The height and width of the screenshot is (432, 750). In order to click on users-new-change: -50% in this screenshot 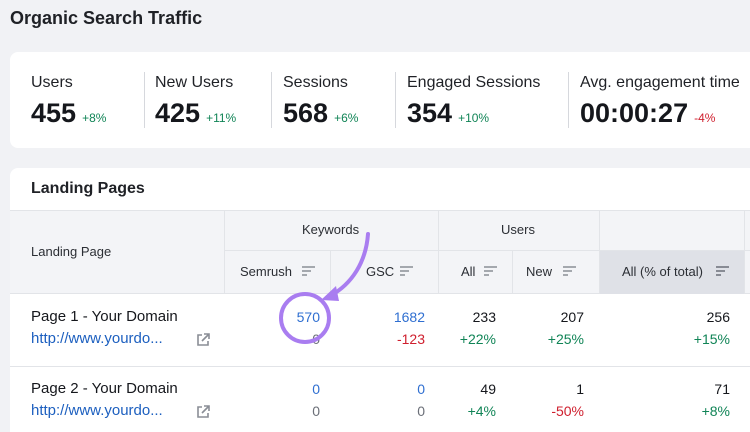, I will do `click(567, 411)`.